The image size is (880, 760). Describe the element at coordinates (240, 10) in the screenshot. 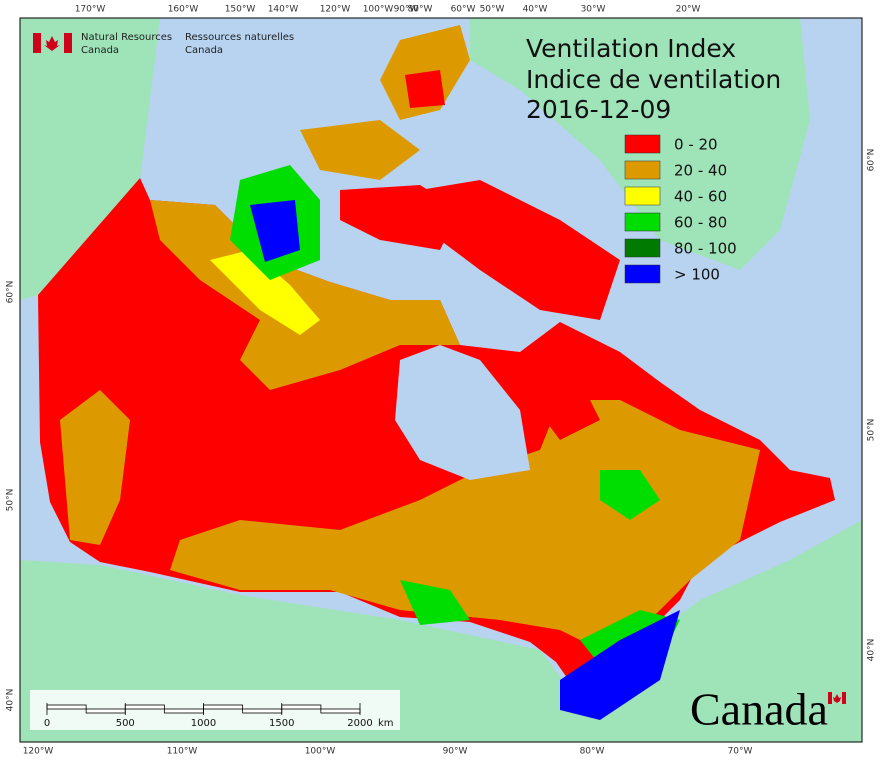

I see `longitude-label: 150°W` at that location.